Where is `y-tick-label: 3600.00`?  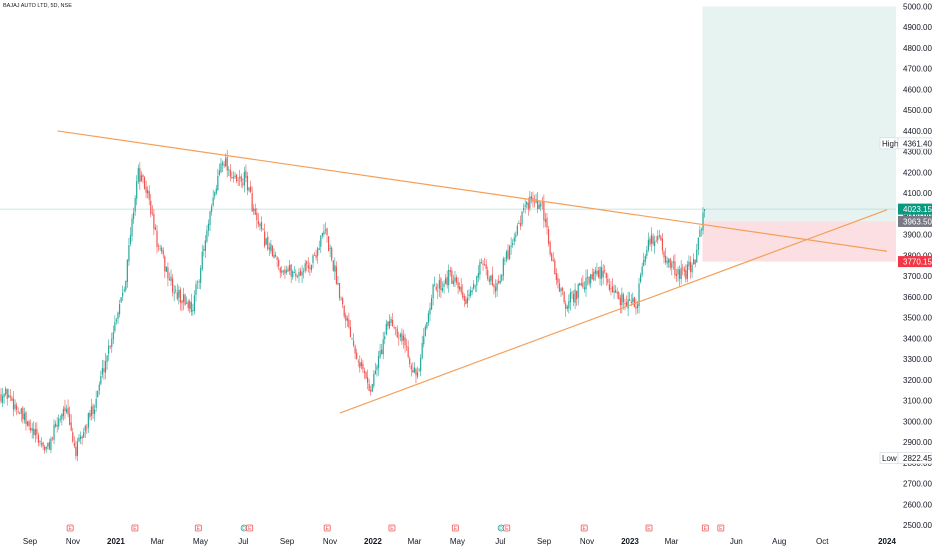
y-tick-label: 3600.00 is located at coordinates (917, 297).